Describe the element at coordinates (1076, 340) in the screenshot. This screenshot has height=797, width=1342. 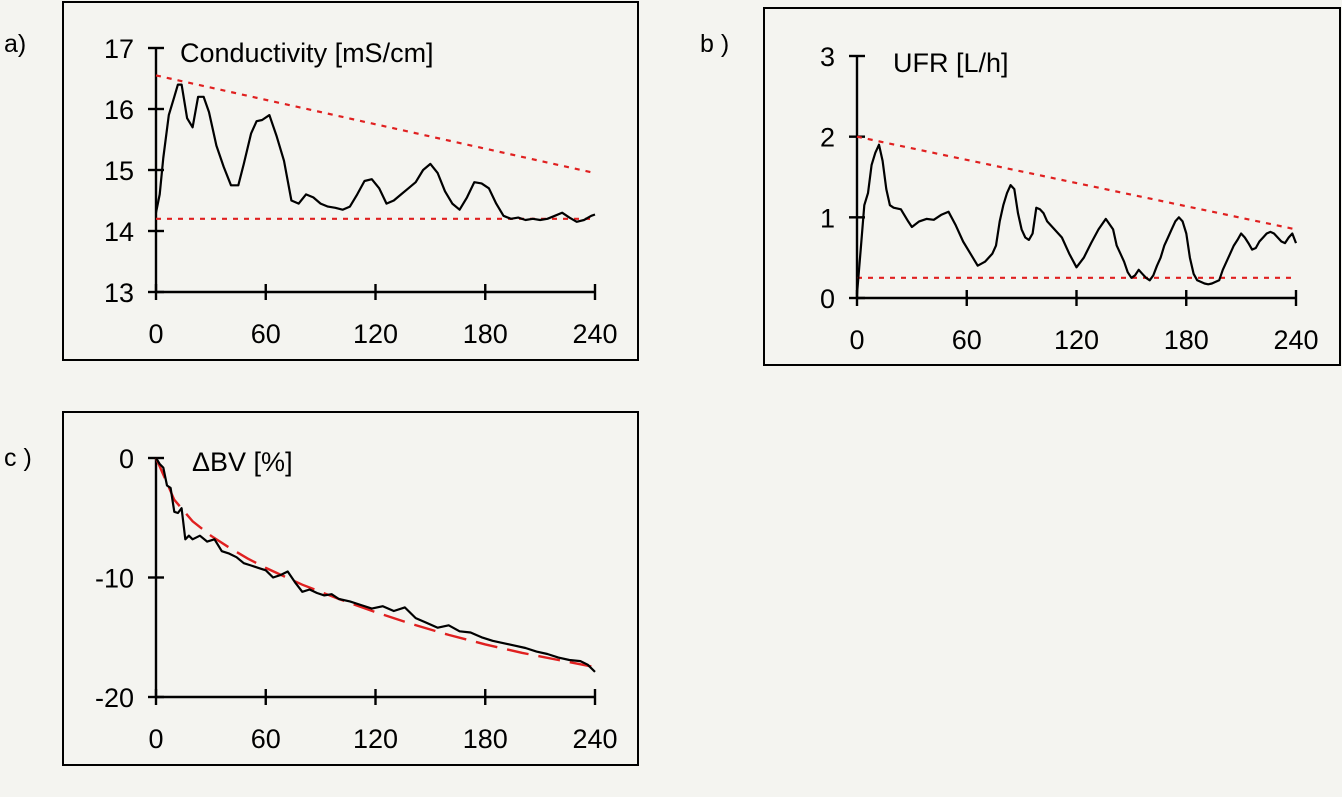
I see `panel-b-x-tick-label: 120` at that location.